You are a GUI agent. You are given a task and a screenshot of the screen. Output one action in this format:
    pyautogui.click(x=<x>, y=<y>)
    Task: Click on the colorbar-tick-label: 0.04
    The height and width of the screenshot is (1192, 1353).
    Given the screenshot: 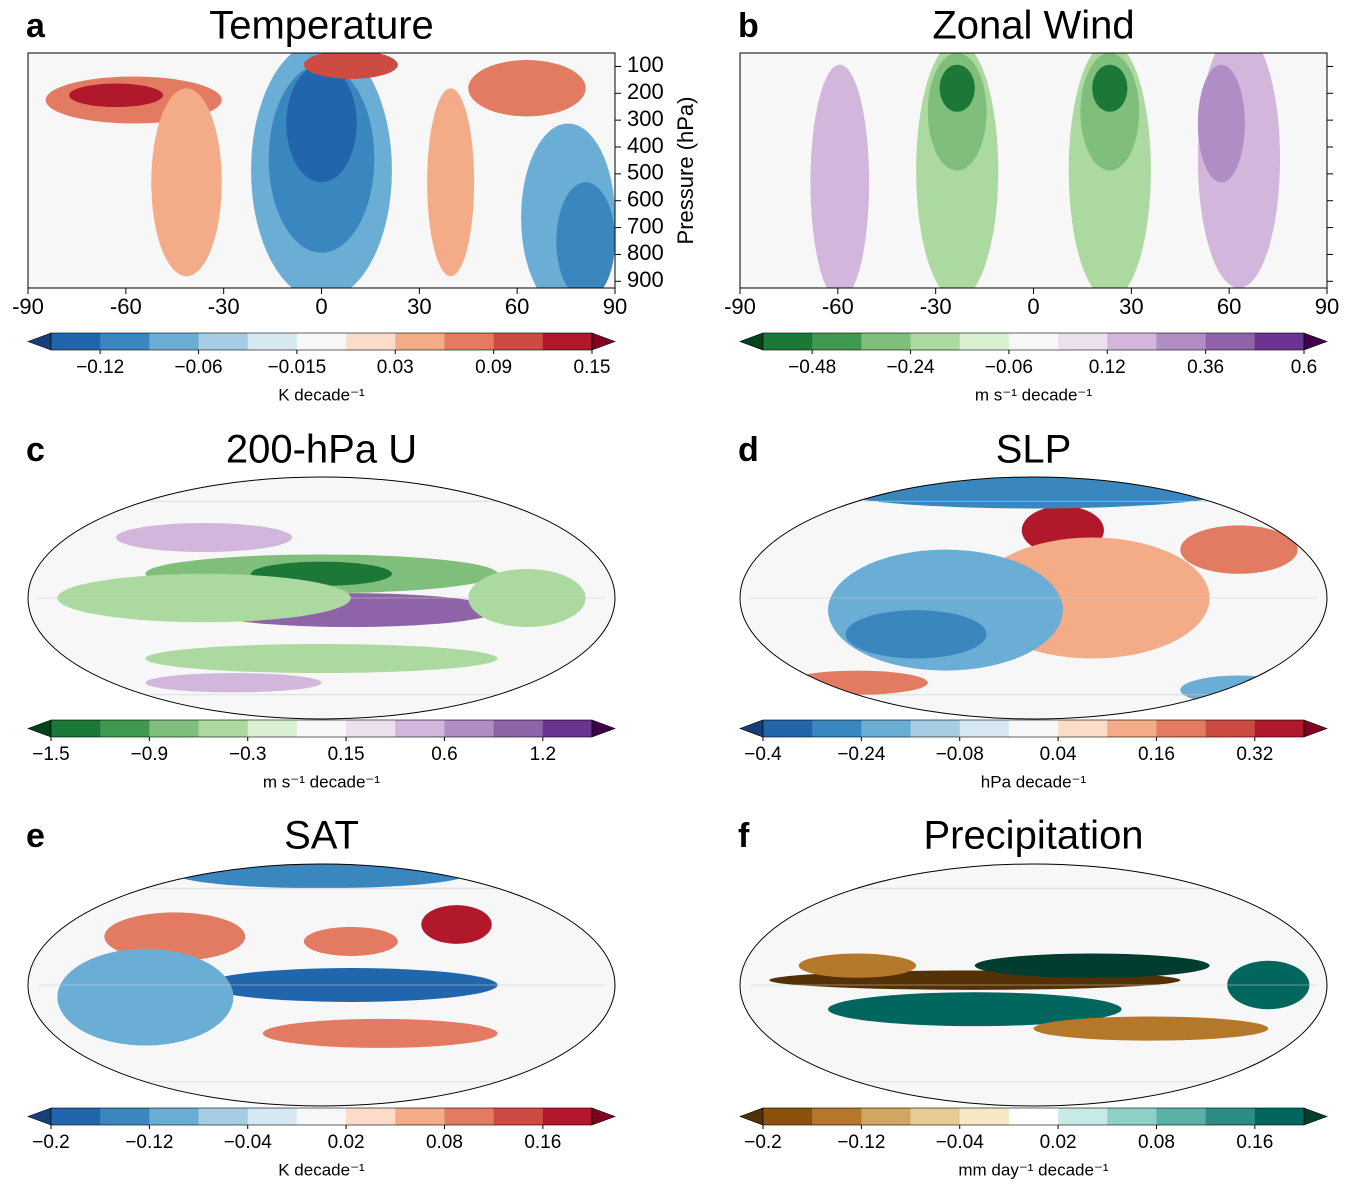 What is the action you would take?
    pyautogui.click(x=1058, y=754)
    